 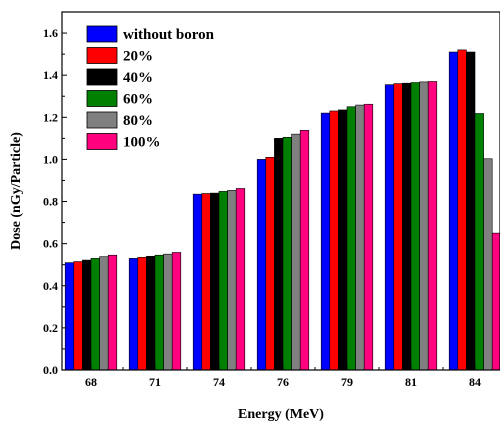 I want to click on legend-label: 40%, so click(x=138, y=78).